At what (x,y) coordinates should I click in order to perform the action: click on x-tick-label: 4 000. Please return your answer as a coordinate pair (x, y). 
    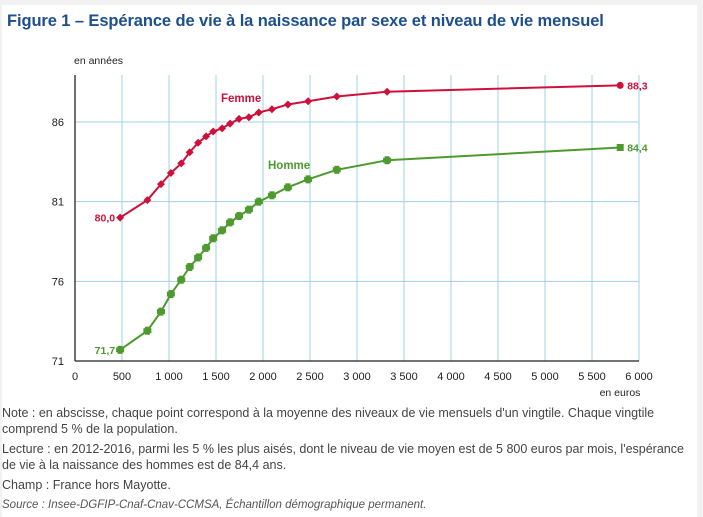
    Looking at the image, I should click on (451, 377).